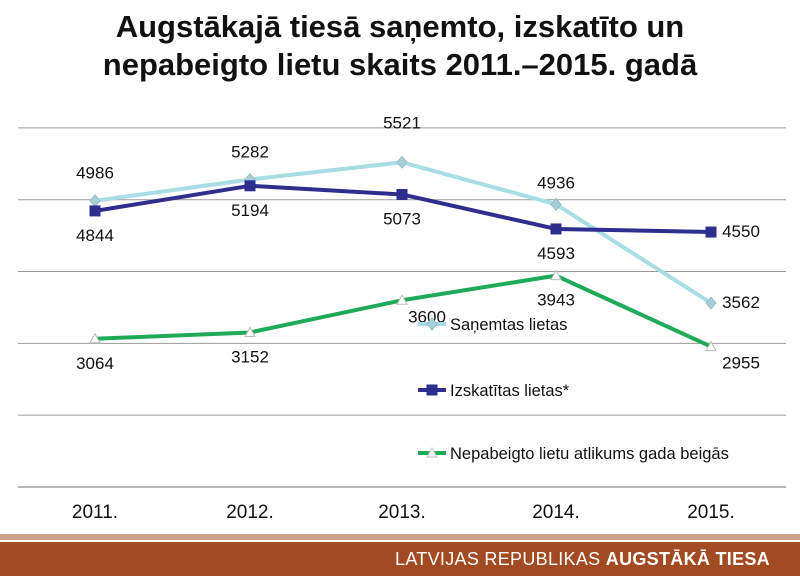 Image resolution: width=800 pixels, height=576 pixels. Describe the element at coordinates (400, 537) in the screenshot. I see `footer-stripe` at that location.